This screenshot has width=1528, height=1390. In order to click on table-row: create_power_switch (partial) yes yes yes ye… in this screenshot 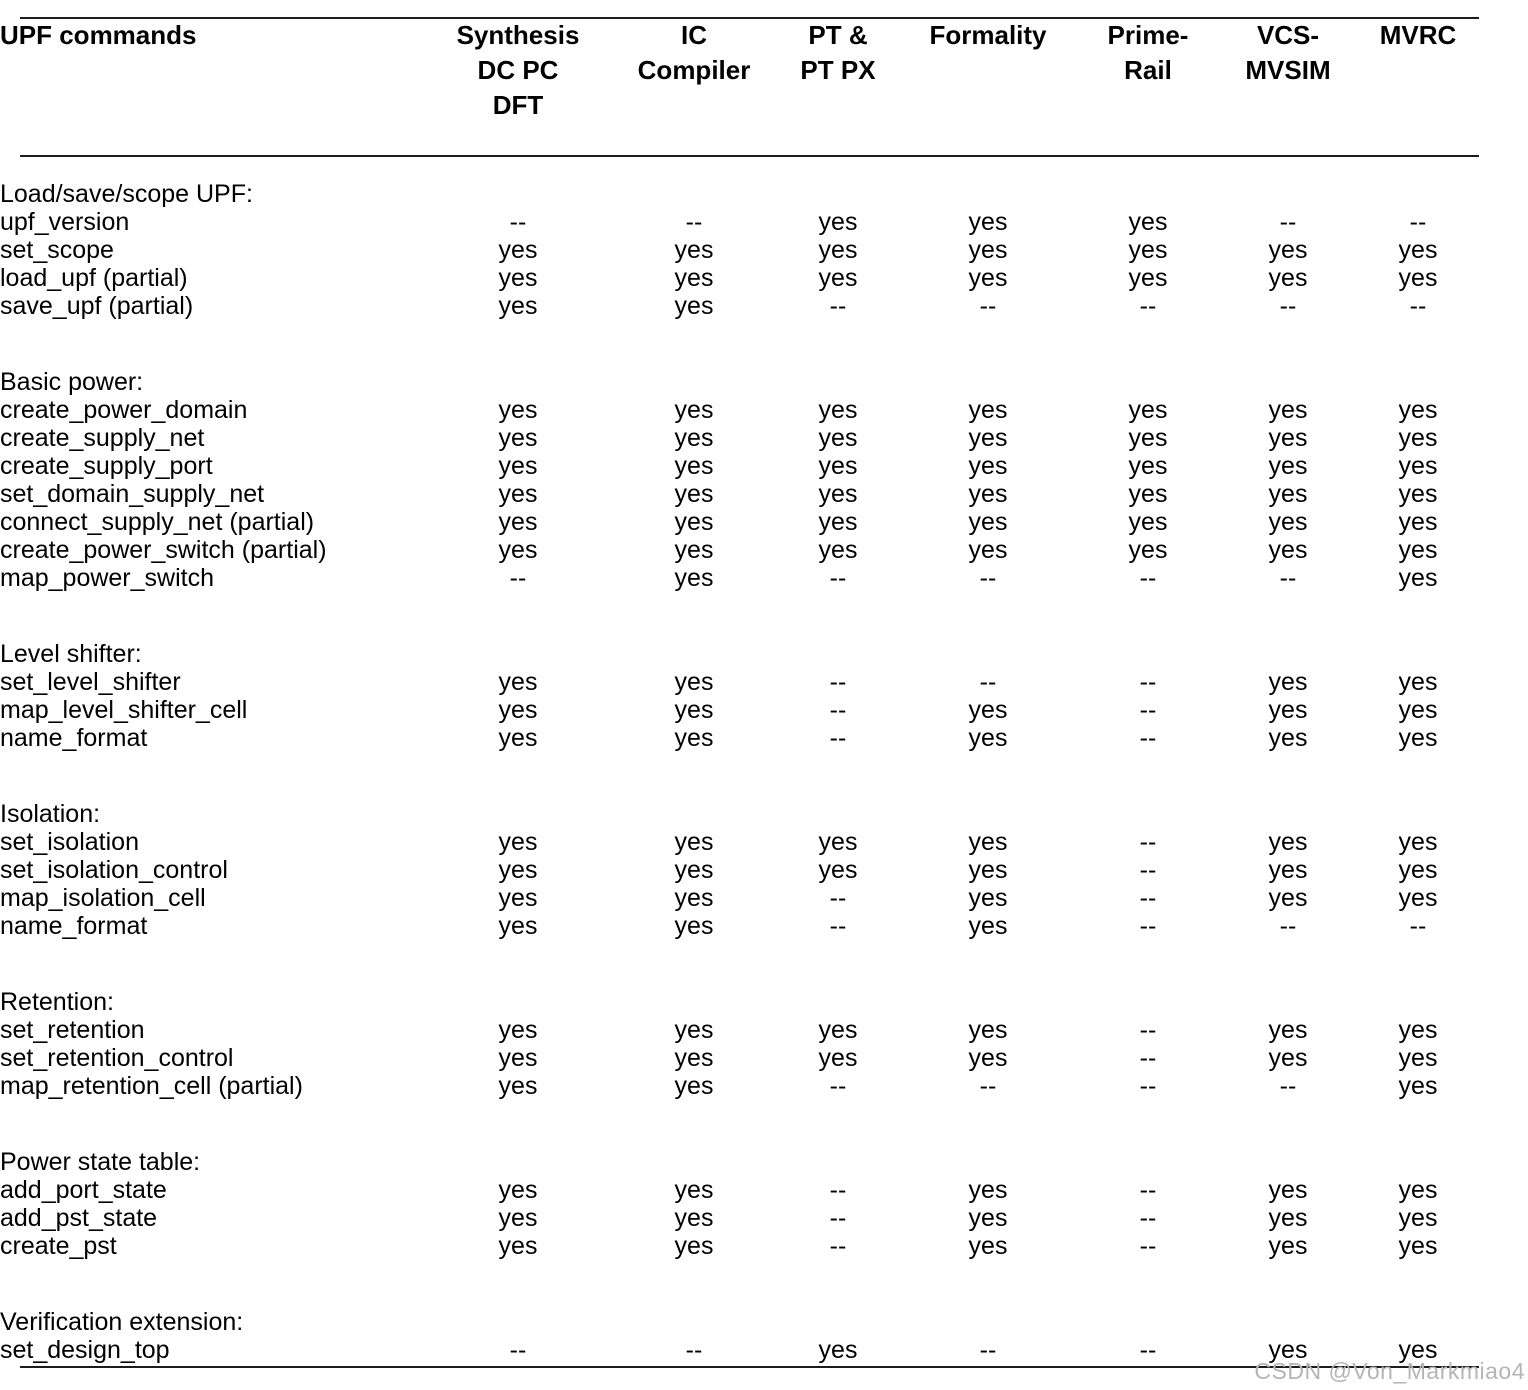, I will do `click(764, 550)`.